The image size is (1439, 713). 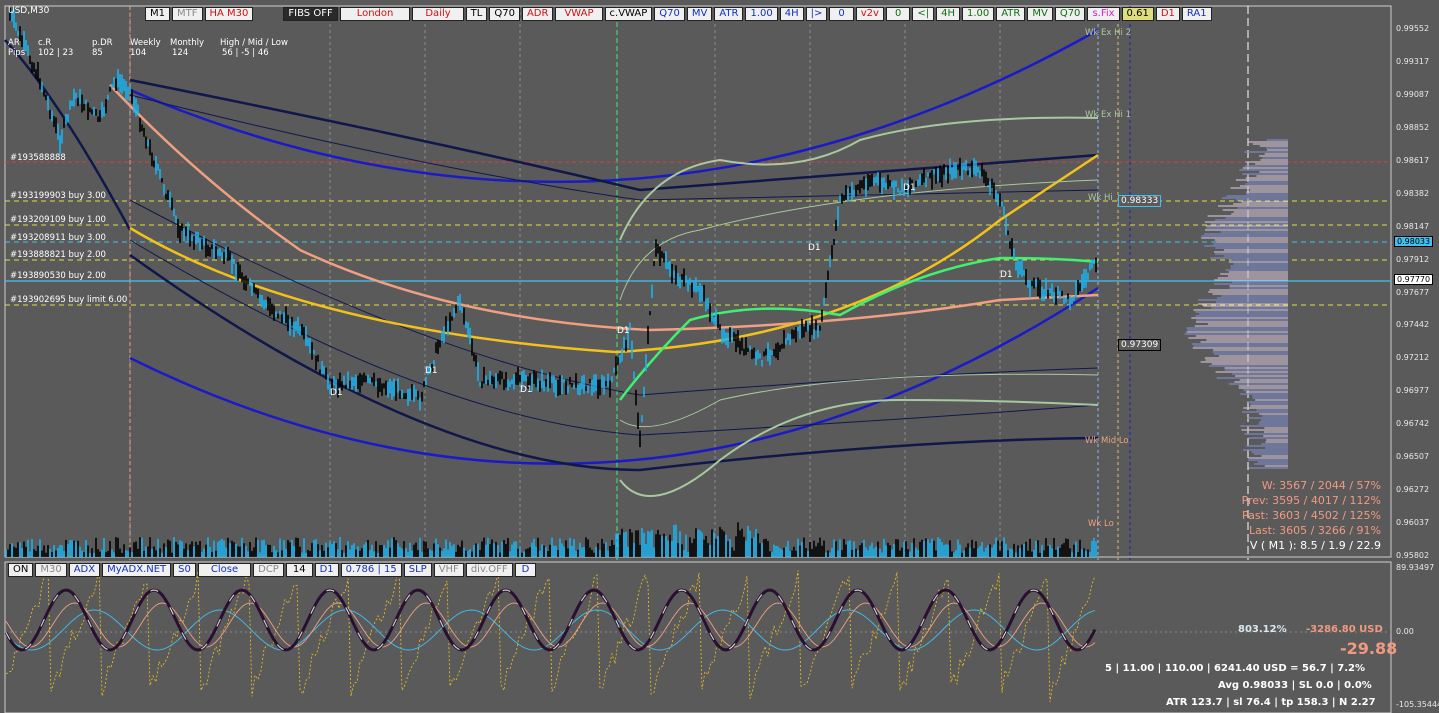 I want to click on order-label: #193208911 buy 3.00, so click(x=58, y=238).